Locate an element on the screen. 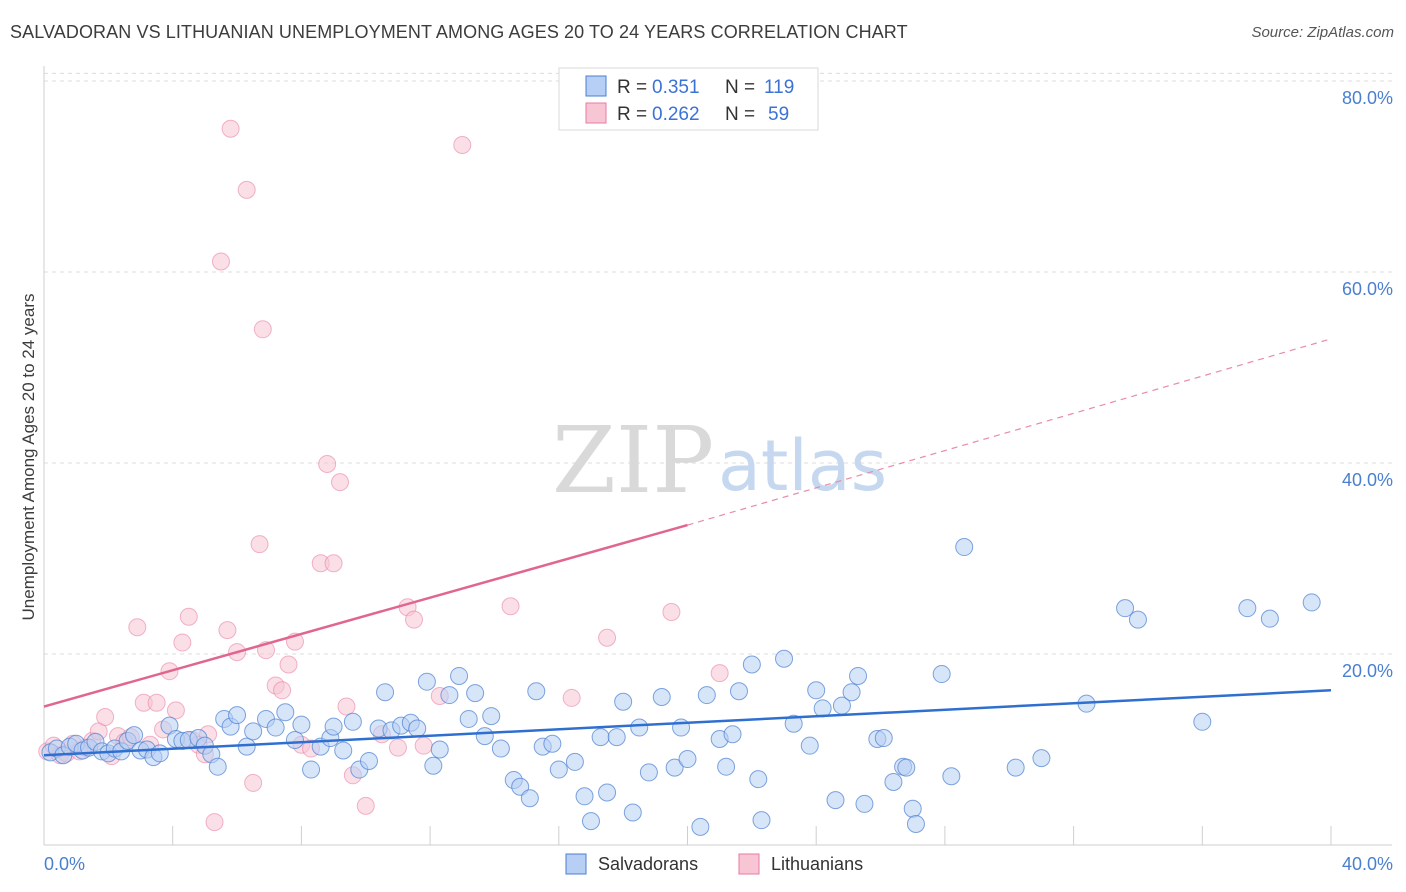 This screenshot has height=892, width=1406. bottom-legend-swatch-salvadorans is located at coordinates (576, 864).